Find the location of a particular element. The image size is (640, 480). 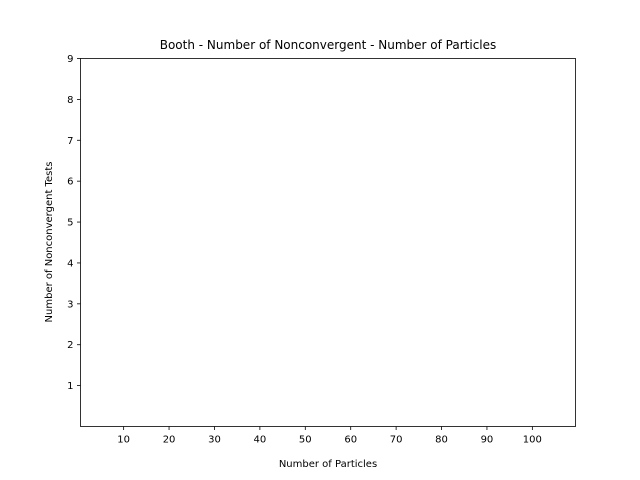

y-tick-label: 9 is located at coordinates (70, 59).